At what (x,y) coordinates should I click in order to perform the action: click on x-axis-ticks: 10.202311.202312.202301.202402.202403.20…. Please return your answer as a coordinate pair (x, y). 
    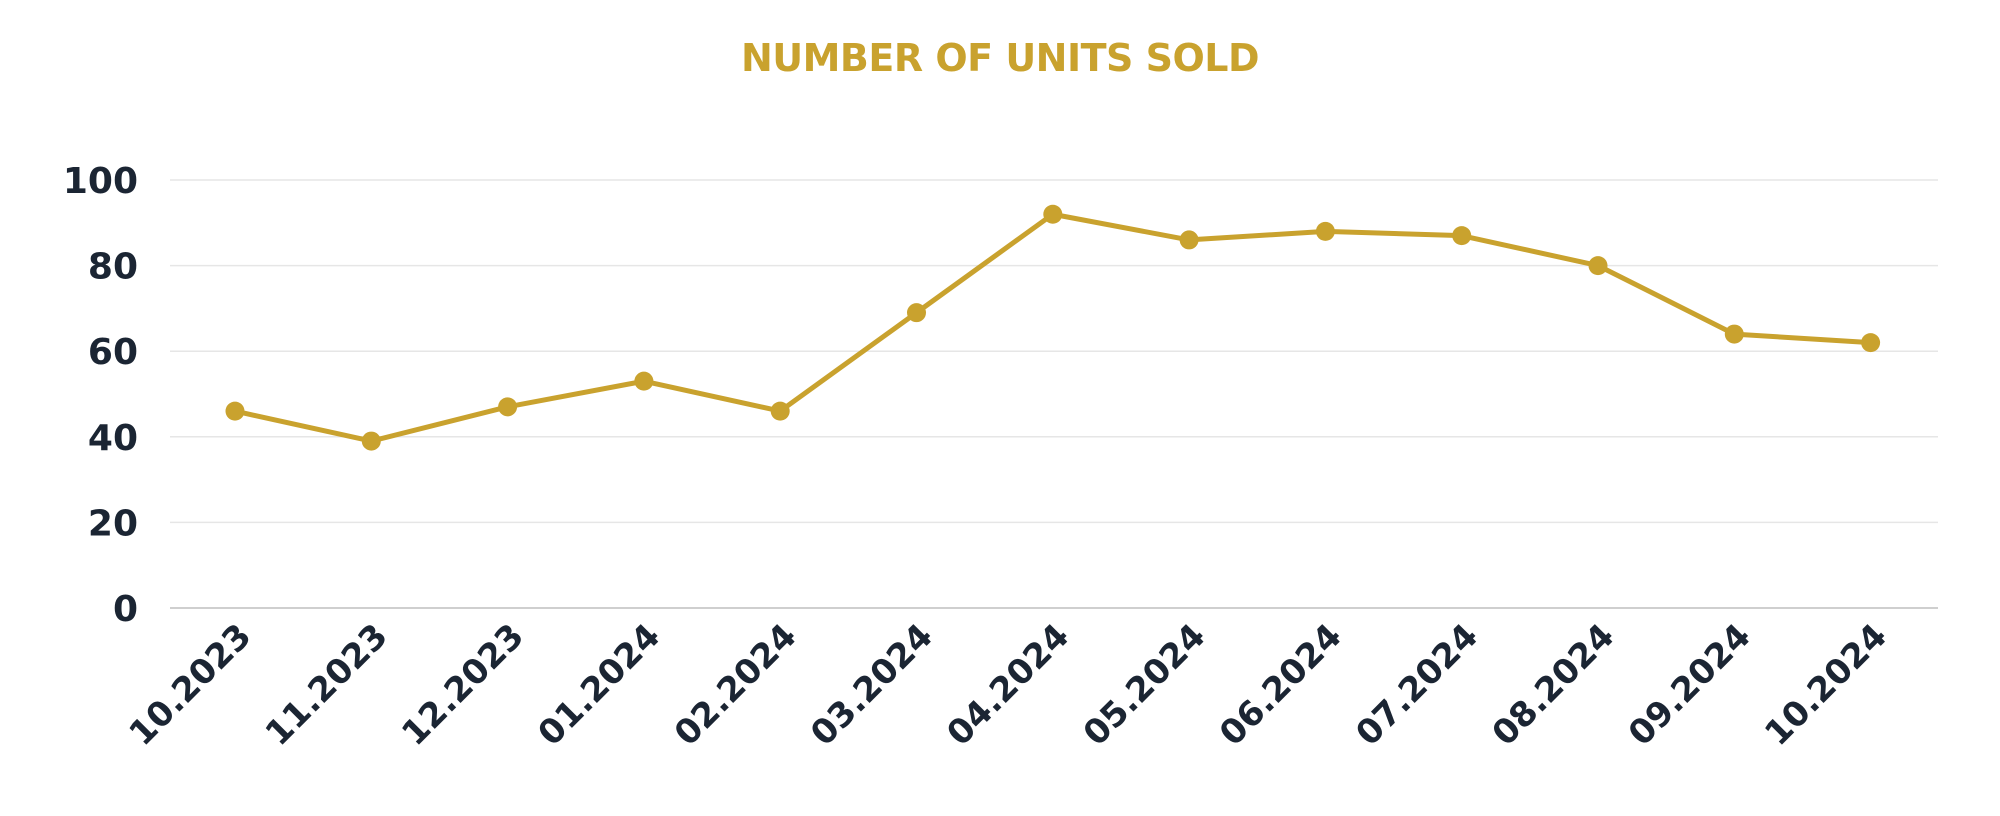
    Looking at the image, I should click on (1008, 685).